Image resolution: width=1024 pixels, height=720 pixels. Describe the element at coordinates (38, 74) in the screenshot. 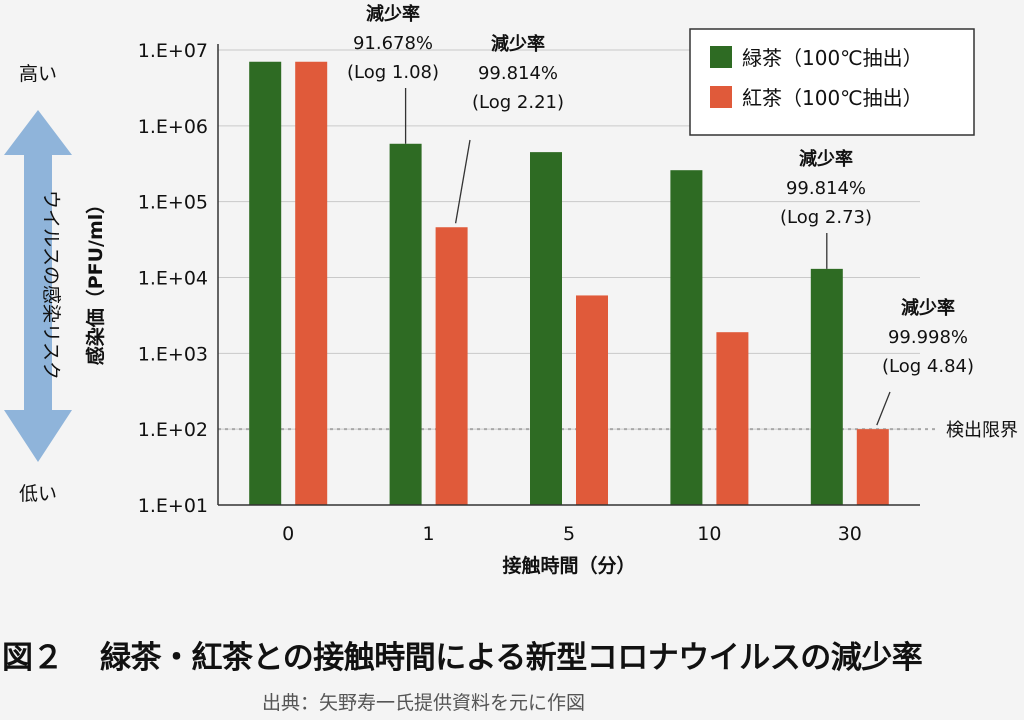

I see `risk-high-label: 高い` at that location.